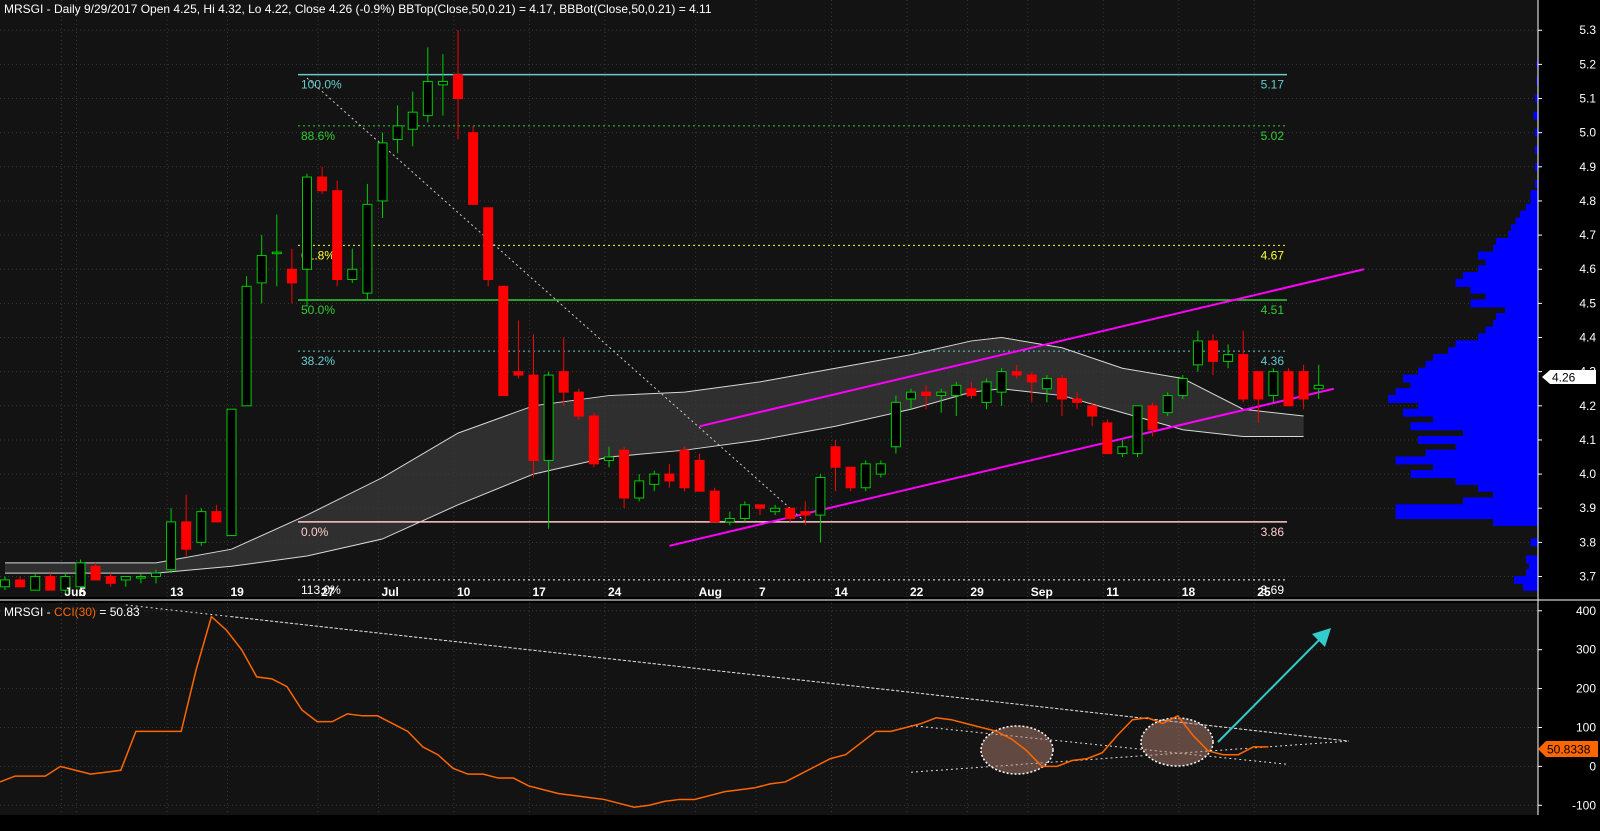 This screenshot has height=831, width=1600. Describe the element at coordinates (1587, 167) in the screenshot. I see `price-y-tick-label: 4.9` at that location.